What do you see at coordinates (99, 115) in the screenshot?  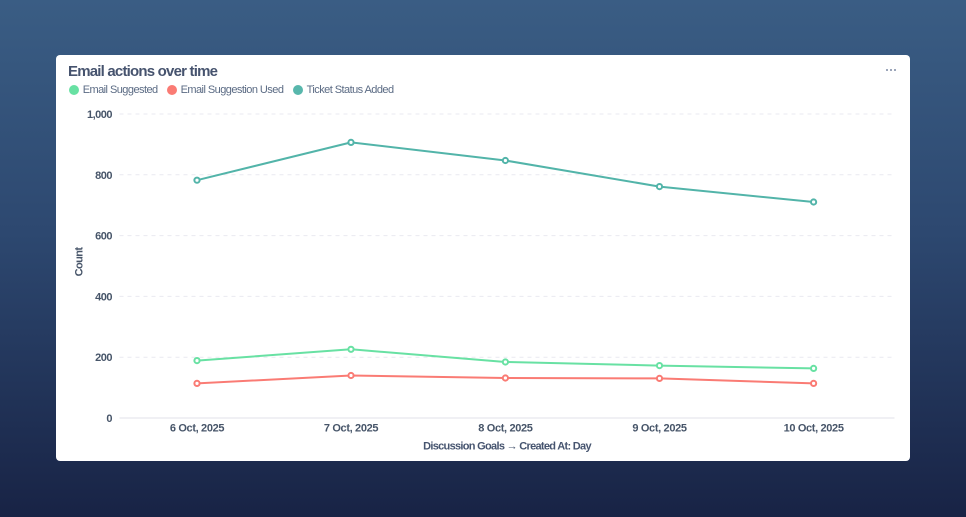 I see `svg-text: 1,000` at bounding box center [99, 115].